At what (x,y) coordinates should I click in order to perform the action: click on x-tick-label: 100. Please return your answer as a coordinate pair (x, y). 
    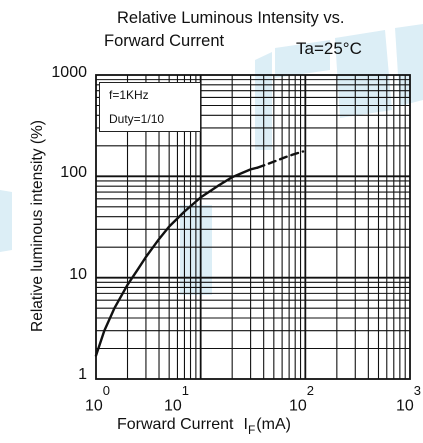
    Looking at the image, I should click on (97, 399).